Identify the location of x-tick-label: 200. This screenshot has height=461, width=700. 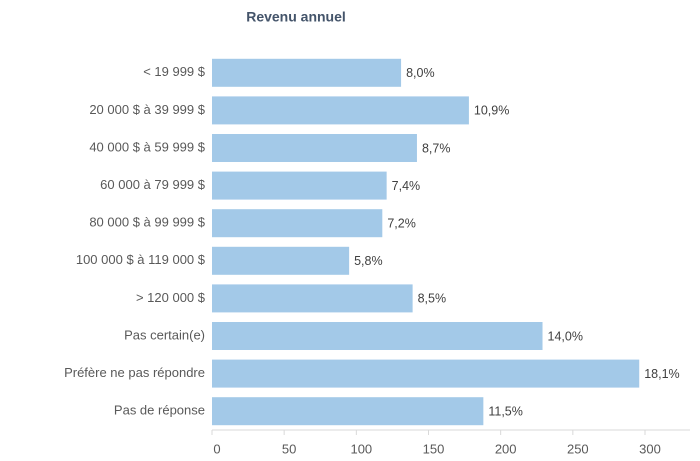
(506, 448).